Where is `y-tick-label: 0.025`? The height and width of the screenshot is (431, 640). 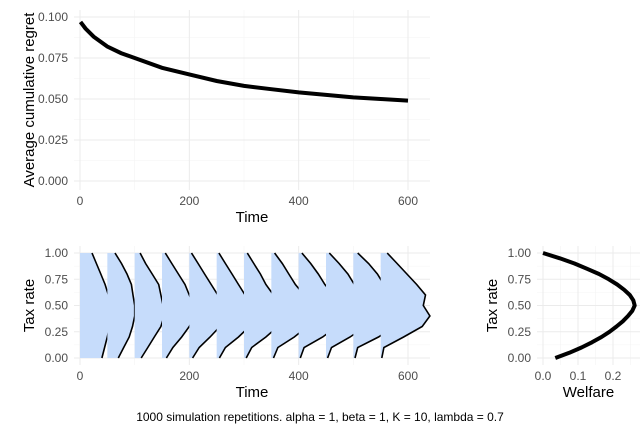 y-tick-label: 0.025 is located at coordinates (53, 140).